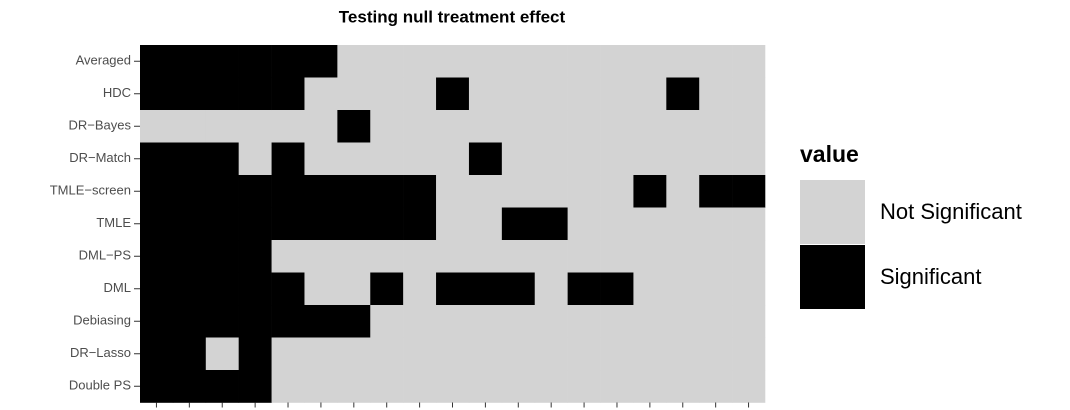 The width and height of the screenshot is (1070, 410). I want to click on y-tick-label: Debiasing, so click(102, 320).